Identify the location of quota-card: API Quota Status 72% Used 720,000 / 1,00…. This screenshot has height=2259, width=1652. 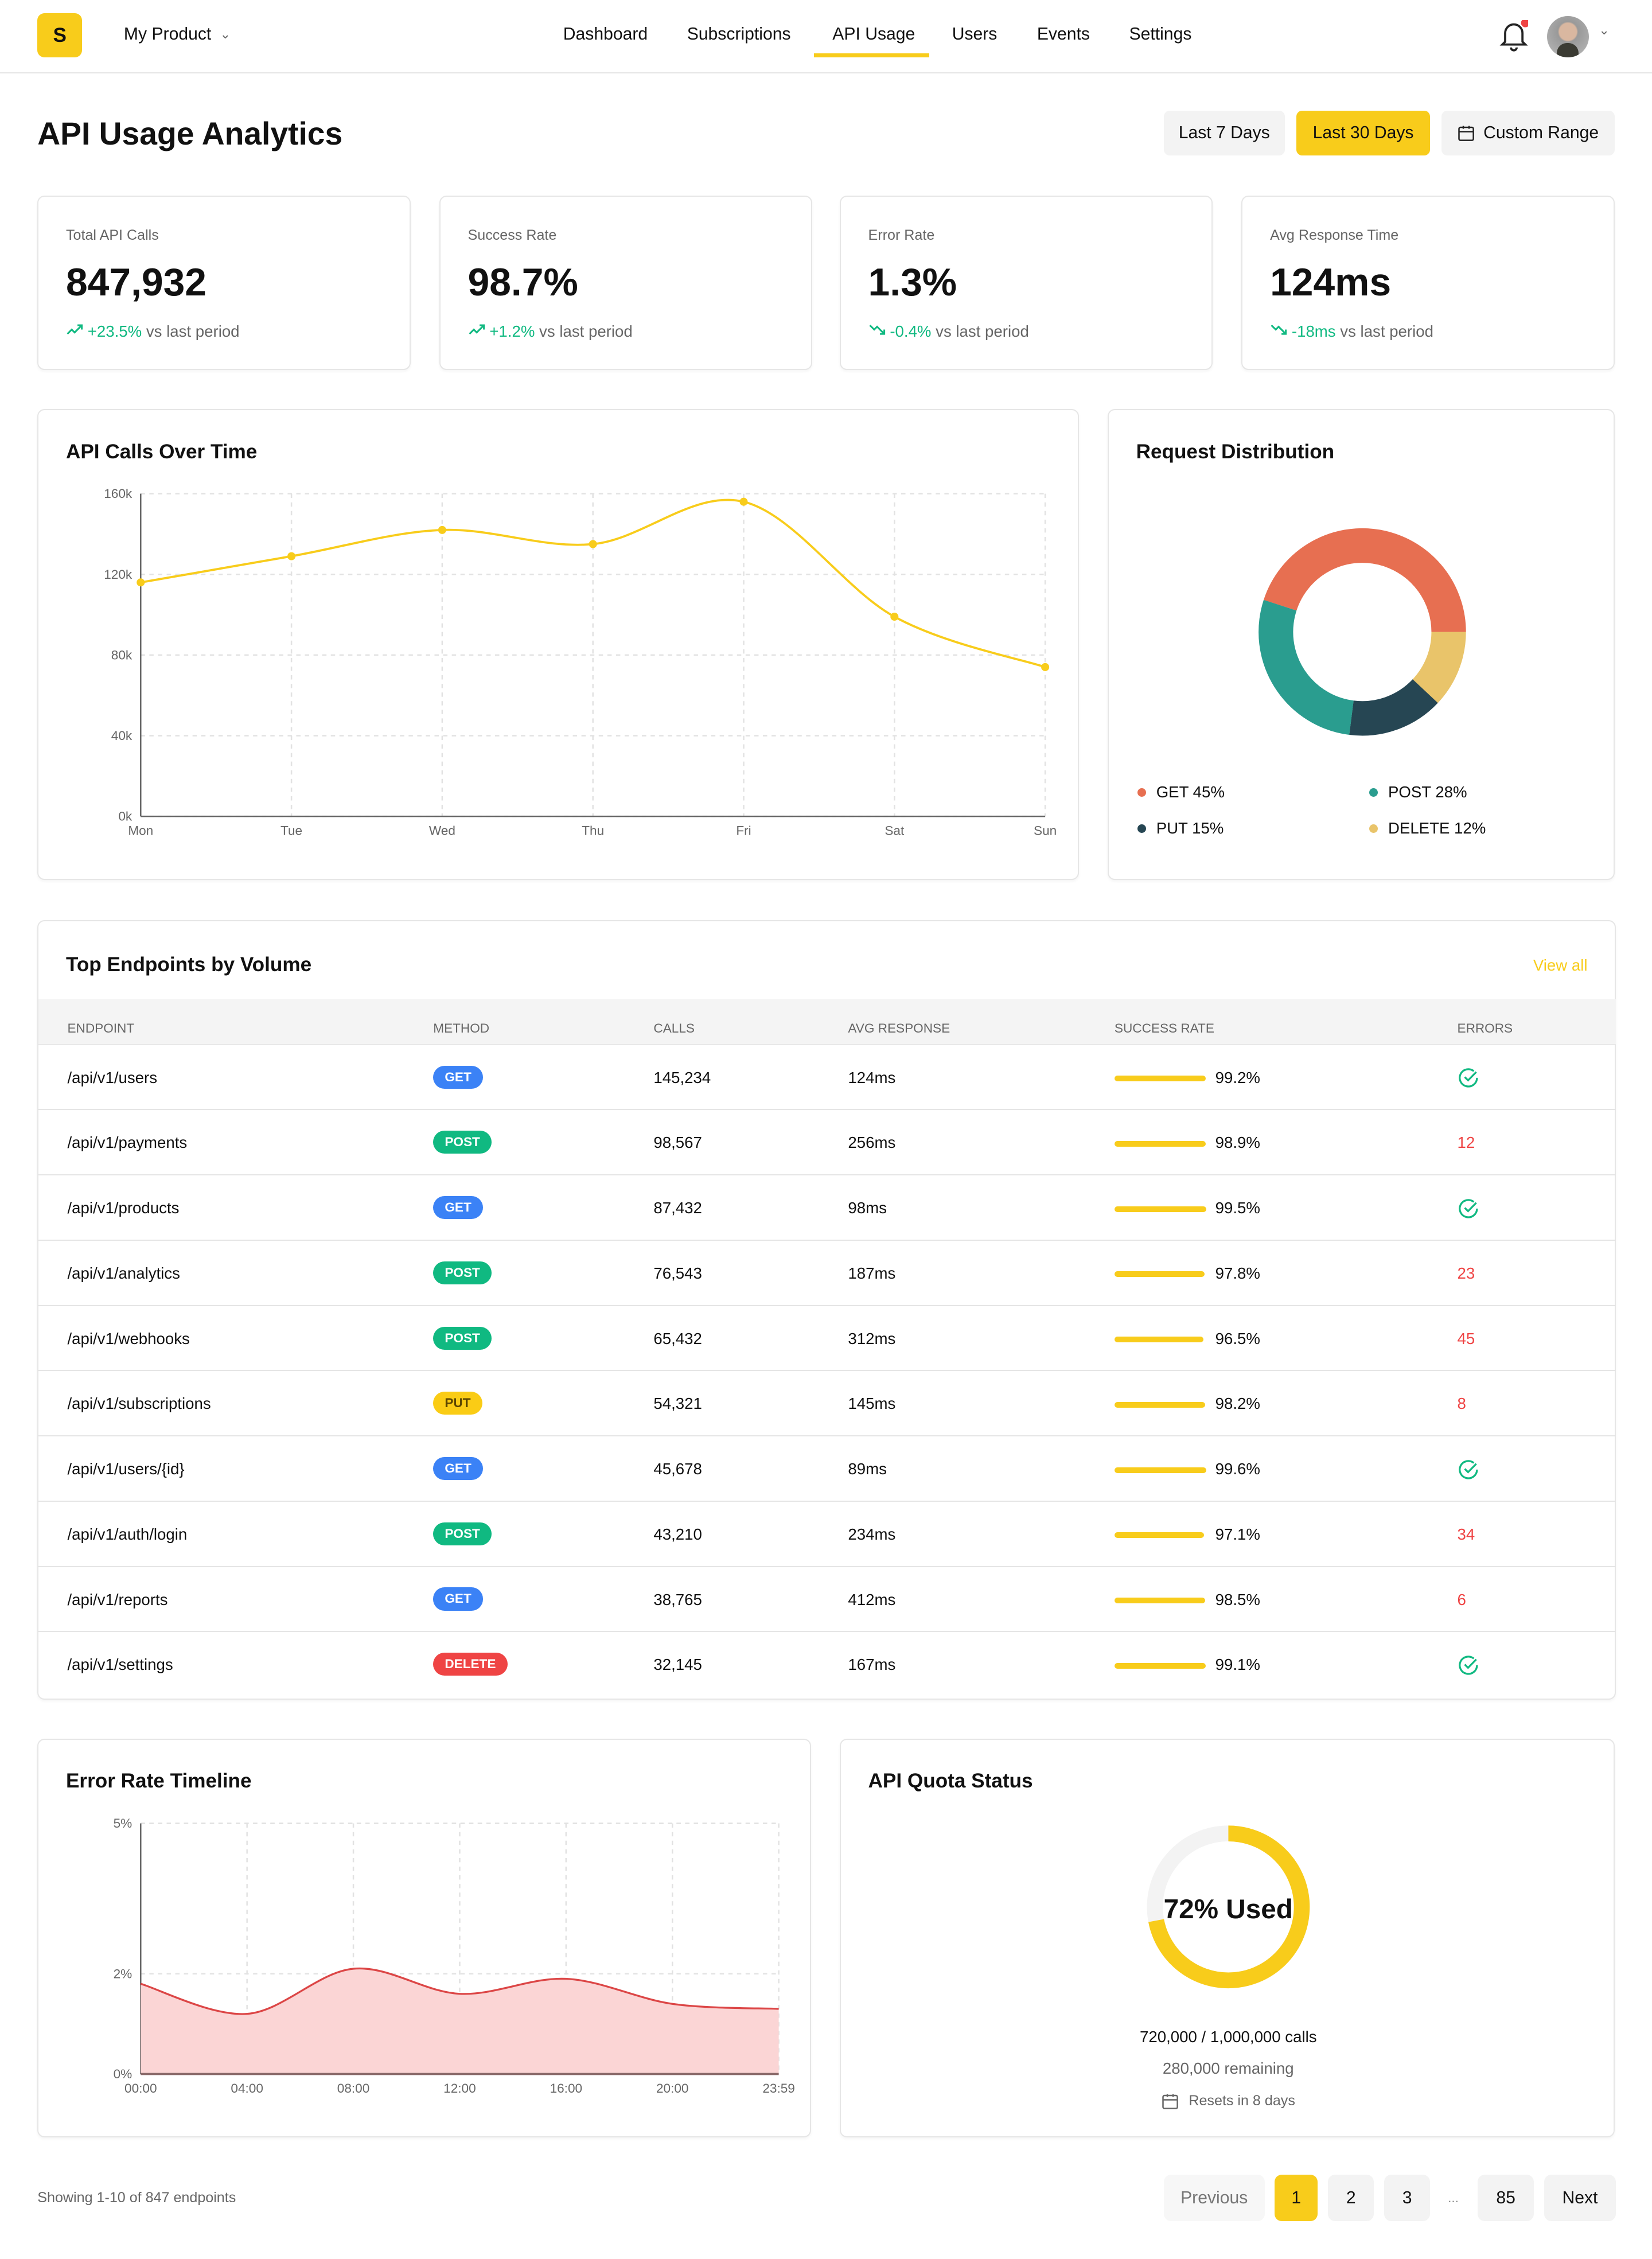
(1227, 1938).